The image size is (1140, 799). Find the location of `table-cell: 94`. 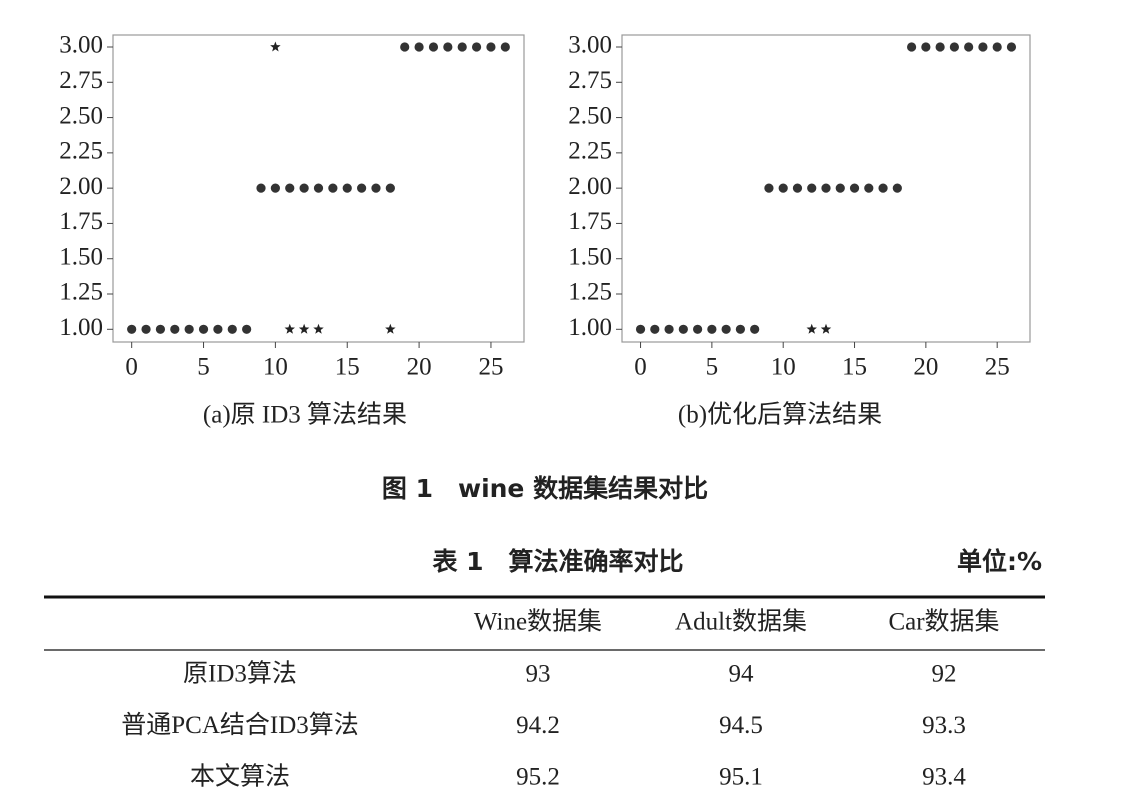

table-cell: 94 is located at coordinates (742, 674).